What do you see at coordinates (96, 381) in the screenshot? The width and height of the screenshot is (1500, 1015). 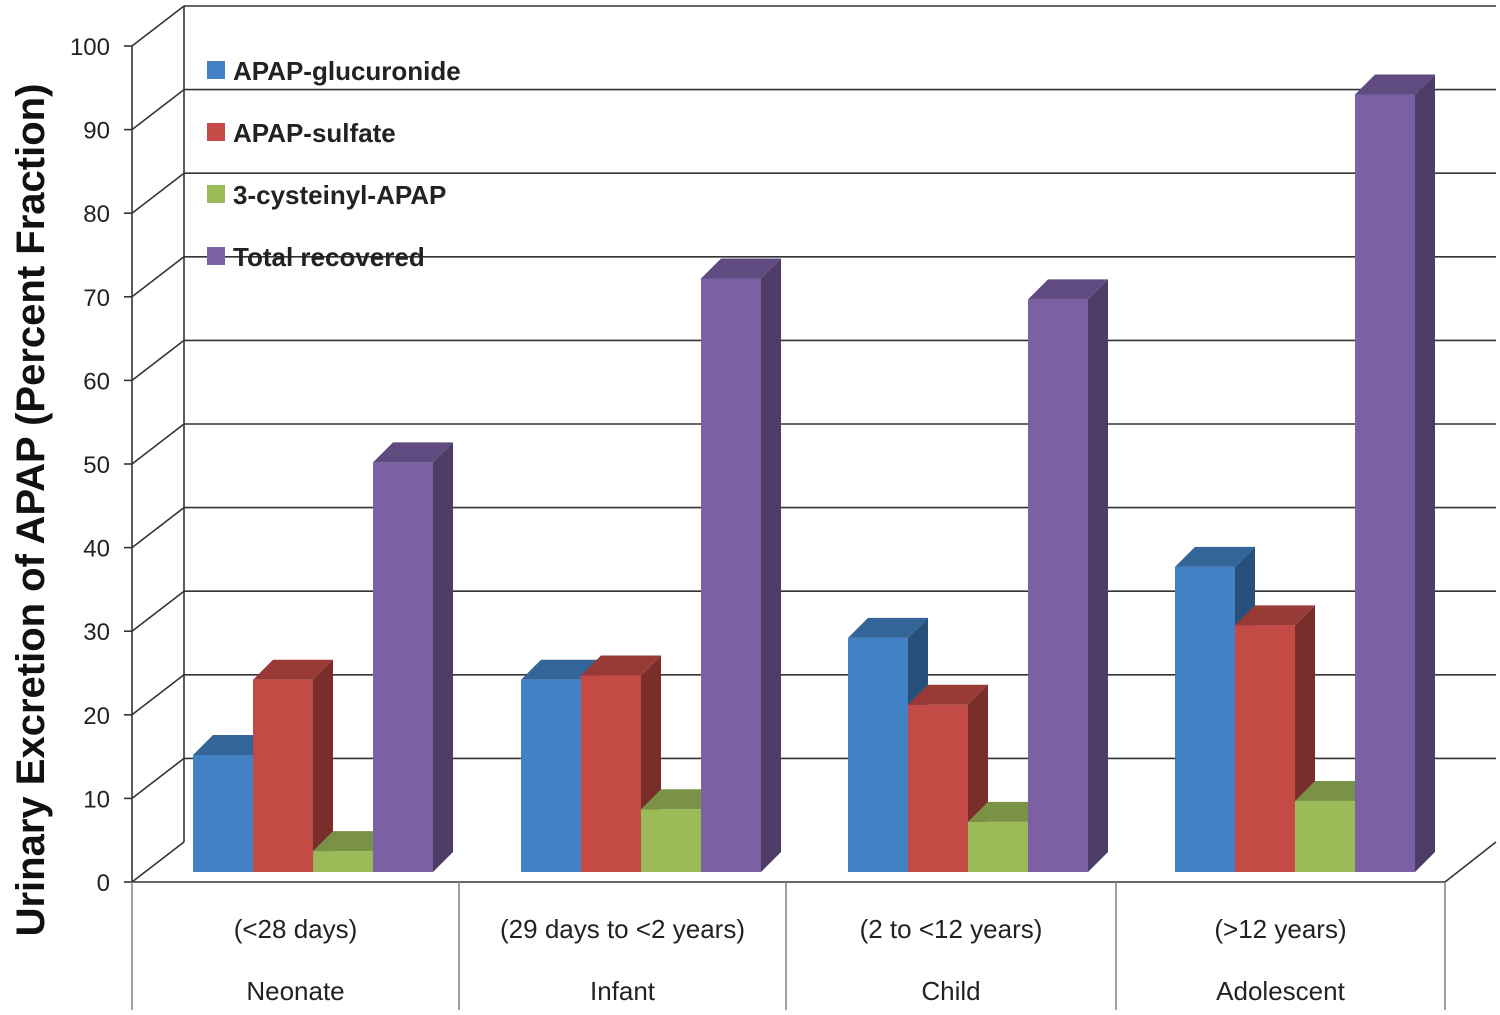 I see `y-tick-label: 60` at bounding box center [96, 381].